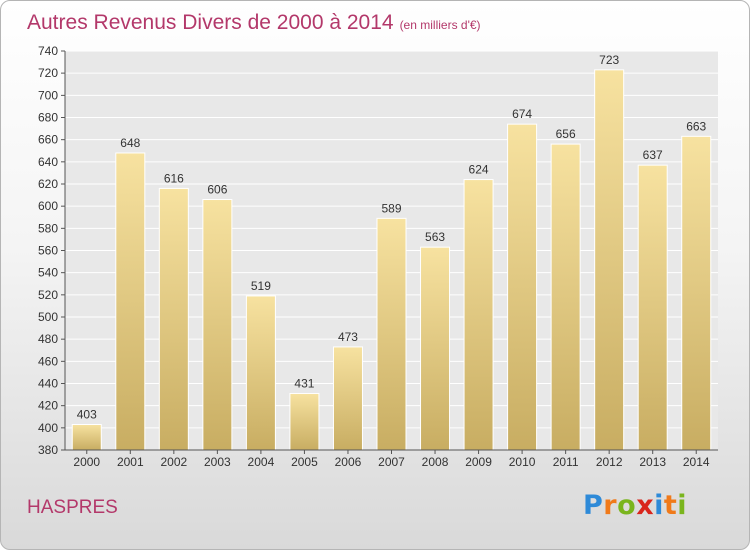 This screenshot has width=750, height=550. What do you see at coordinates (435, 462) in the screenshot?
I see `x-tick-label: 2008` at bounding box center [435, 462].